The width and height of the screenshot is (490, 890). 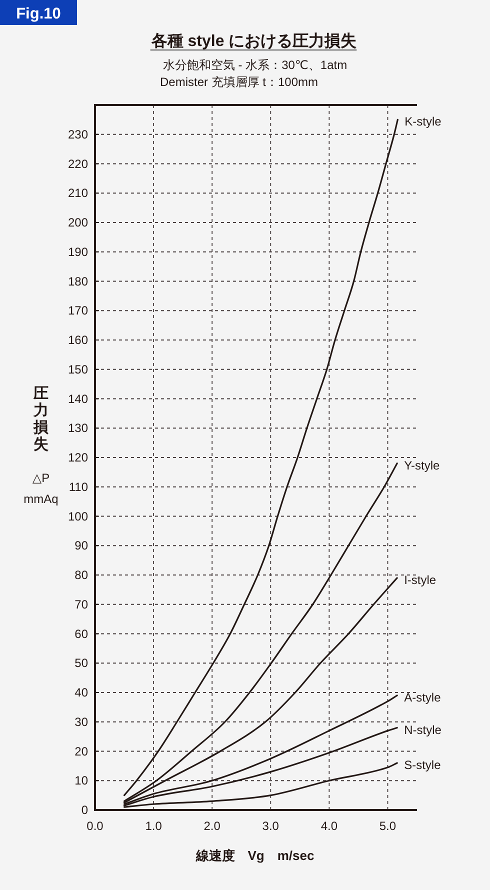 What do you see at coordinates (423, 729) in the screenshot?
I see `series-label: N-style` at bounding box center [423, 729].